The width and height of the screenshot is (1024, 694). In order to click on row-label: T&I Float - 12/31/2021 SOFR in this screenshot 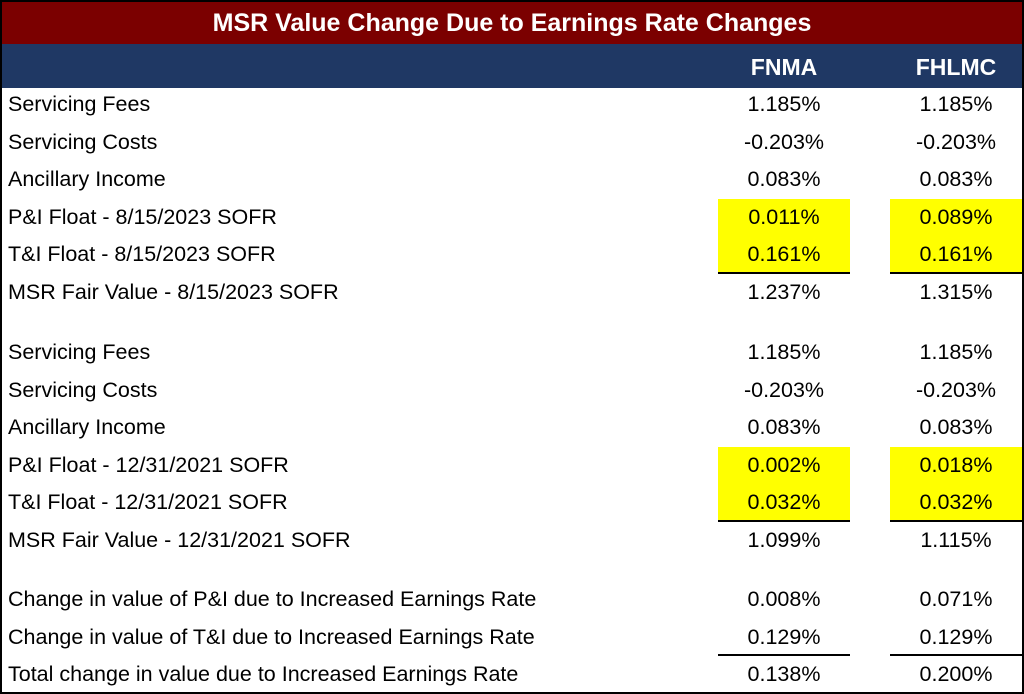, I will do `click(148, 502)`.